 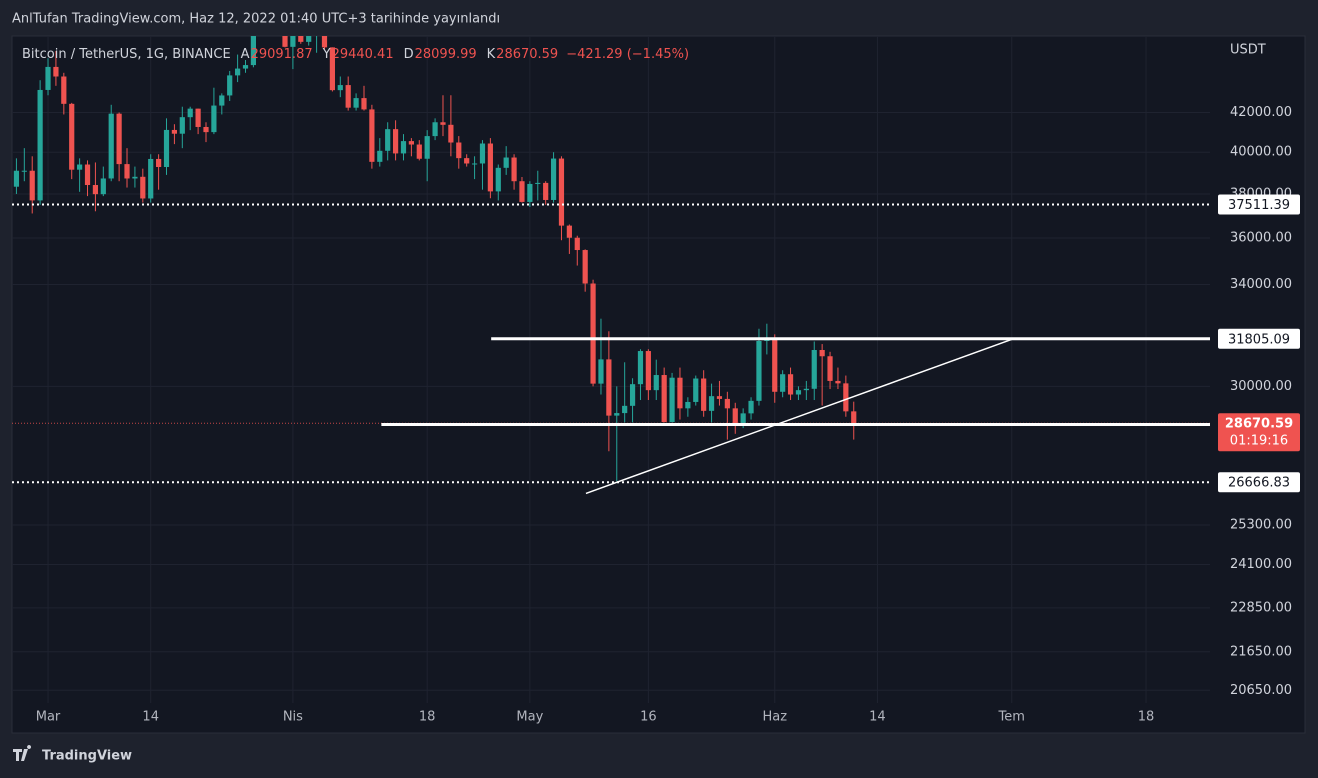 What do you see at coordinates (648, 717) in the screenshot?
I see `x-tick-label: 16` at bounding box center [648, 717].